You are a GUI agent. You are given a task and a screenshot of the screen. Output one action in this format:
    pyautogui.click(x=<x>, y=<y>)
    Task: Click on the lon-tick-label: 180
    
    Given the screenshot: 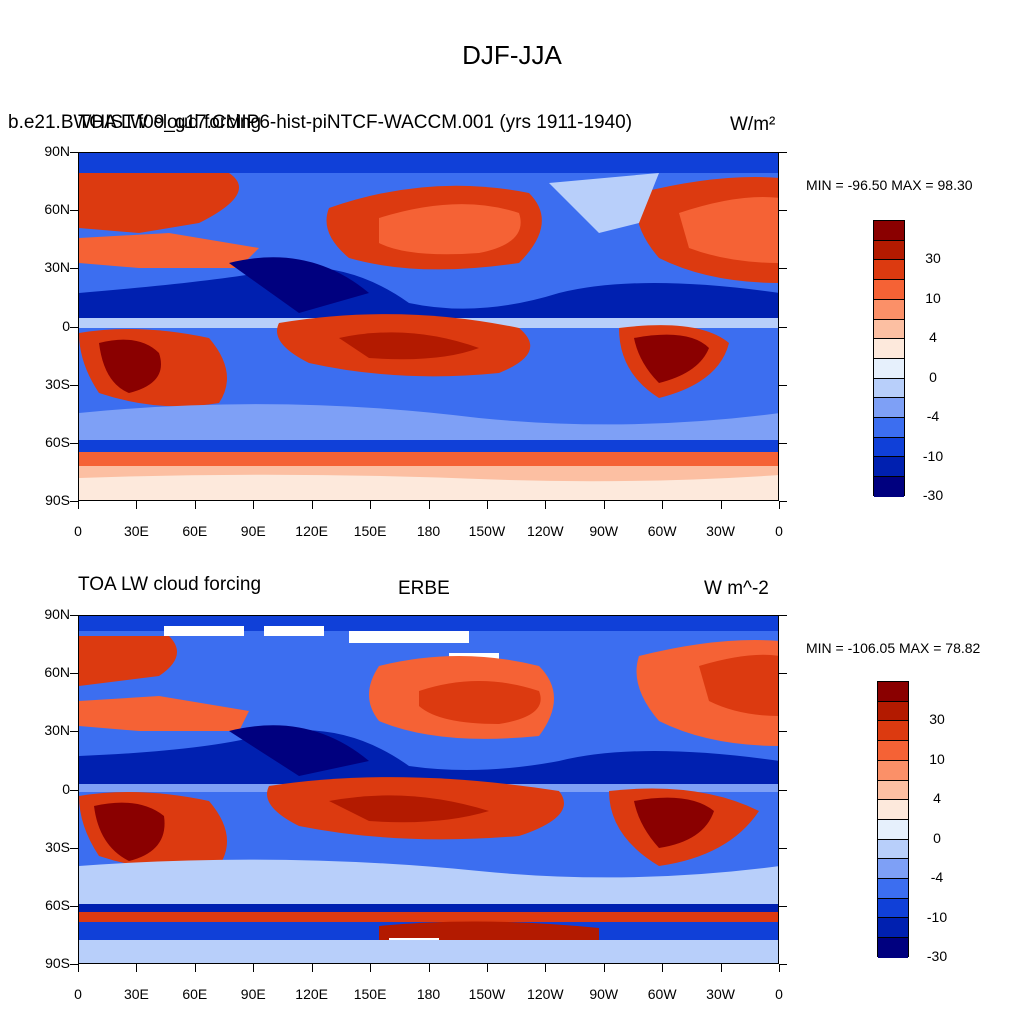 What is the action you would take?
    pyautogui.click(x=428, y=531)
    